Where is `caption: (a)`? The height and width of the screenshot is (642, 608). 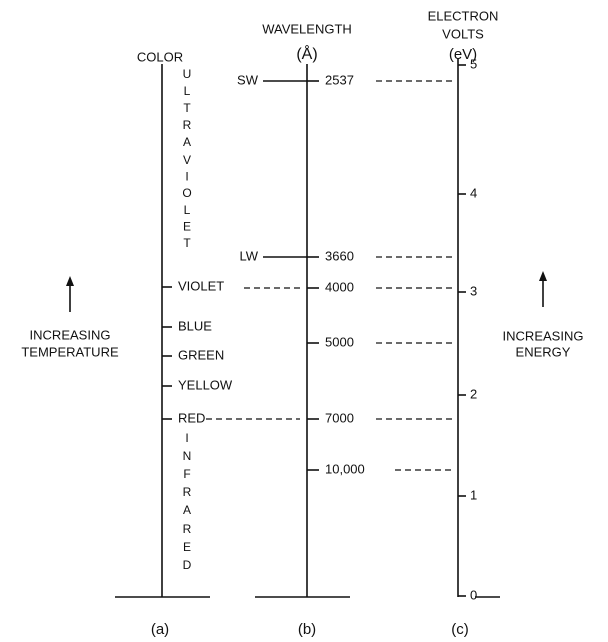 caption: (a) is located at coordinates (160, 629).